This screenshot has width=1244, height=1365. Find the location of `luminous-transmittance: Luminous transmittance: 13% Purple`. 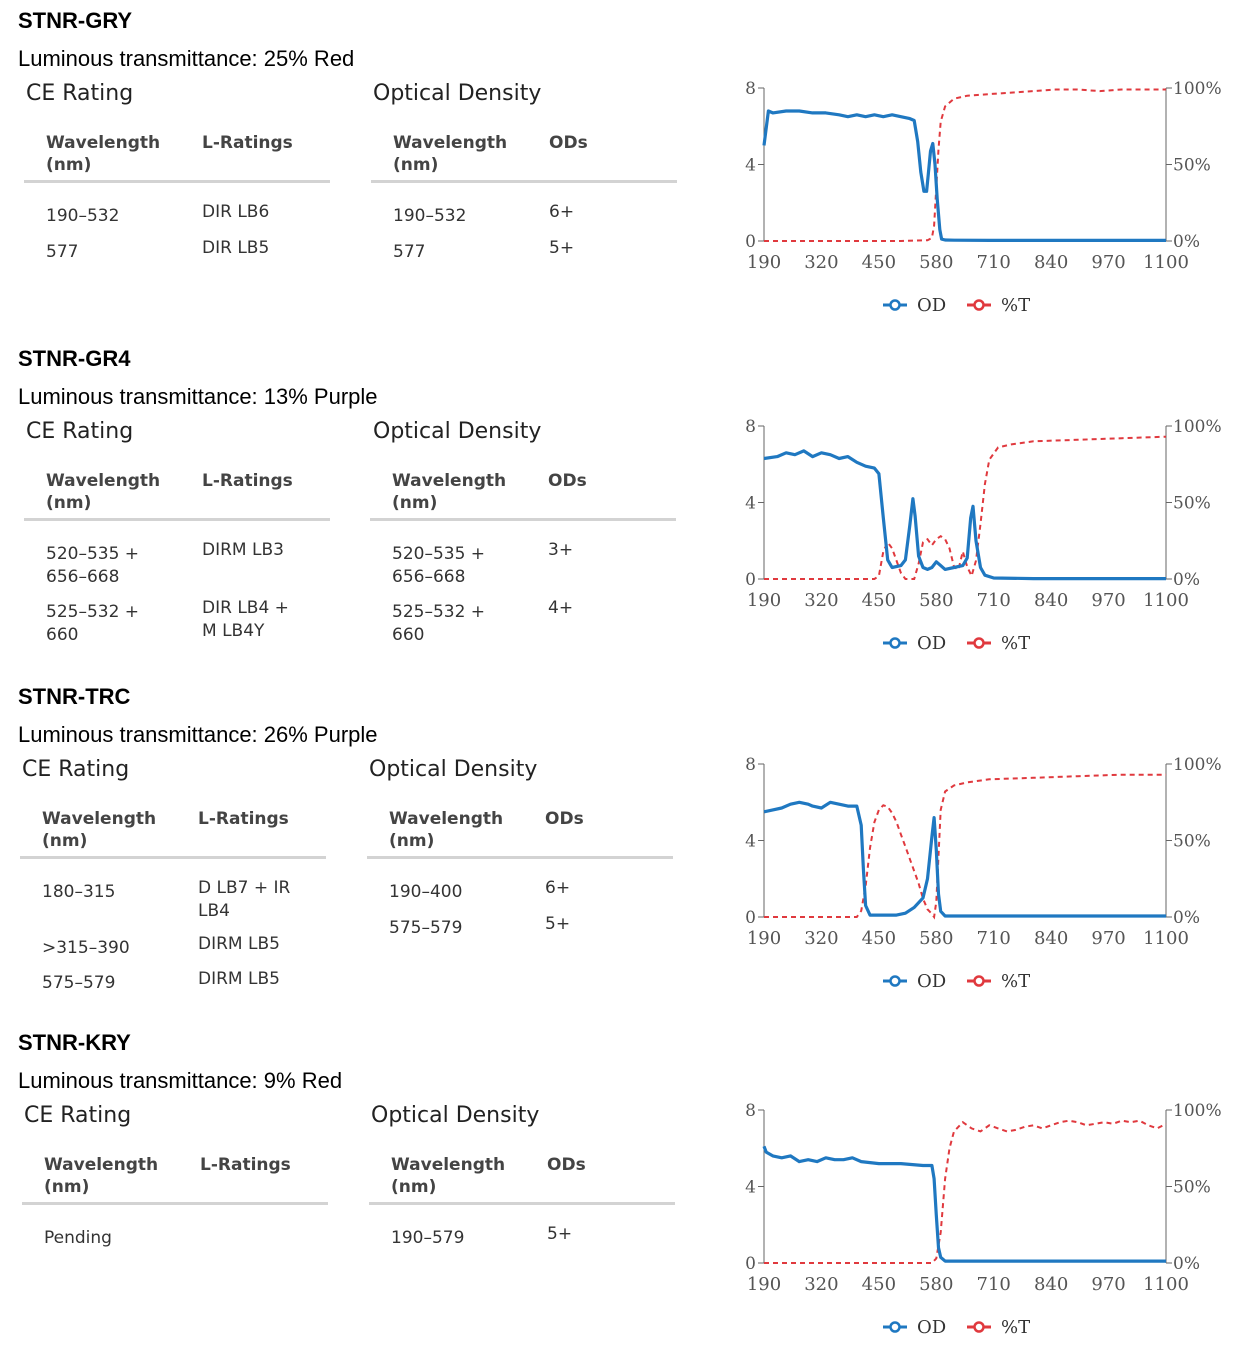

luminous-transmittance: Luminous transmittance: 13% Purple is located at coordinates (198, 396).